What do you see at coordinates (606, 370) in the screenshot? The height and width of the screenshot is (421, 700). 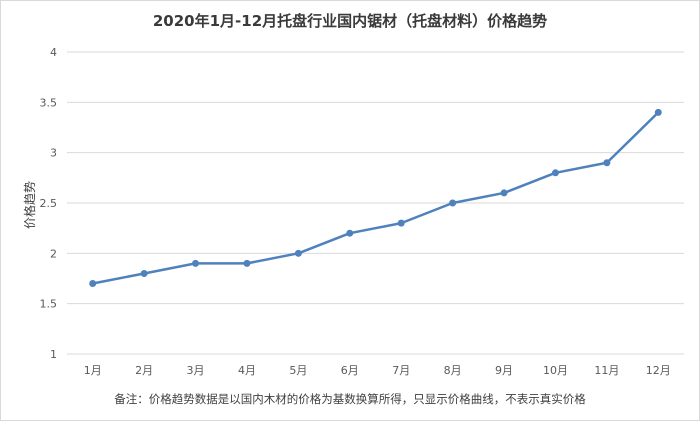 I see `x-tick-label: 11月` at bounding box center [606, 370].